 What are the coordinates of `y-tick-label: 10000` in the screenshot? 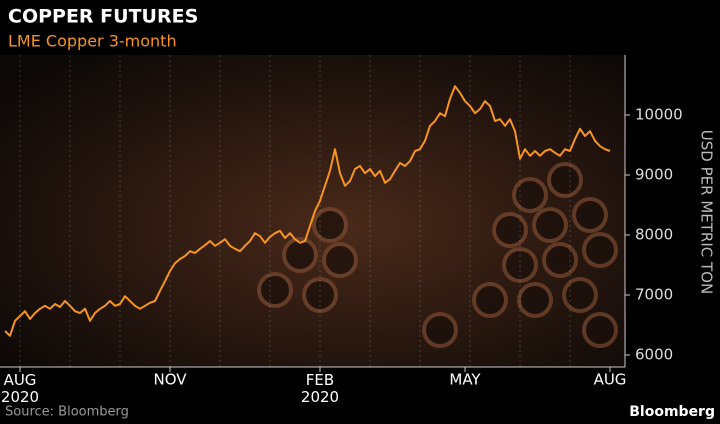 It's located at (659, 115).